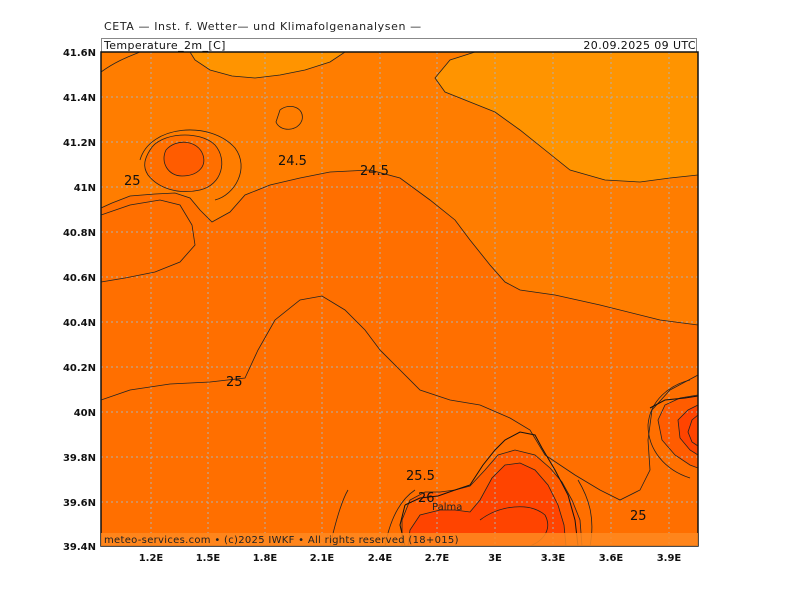  Describe the element at coordinates (566, 117) in the screenshot. I see `band-24-24-5-ne` at that location.